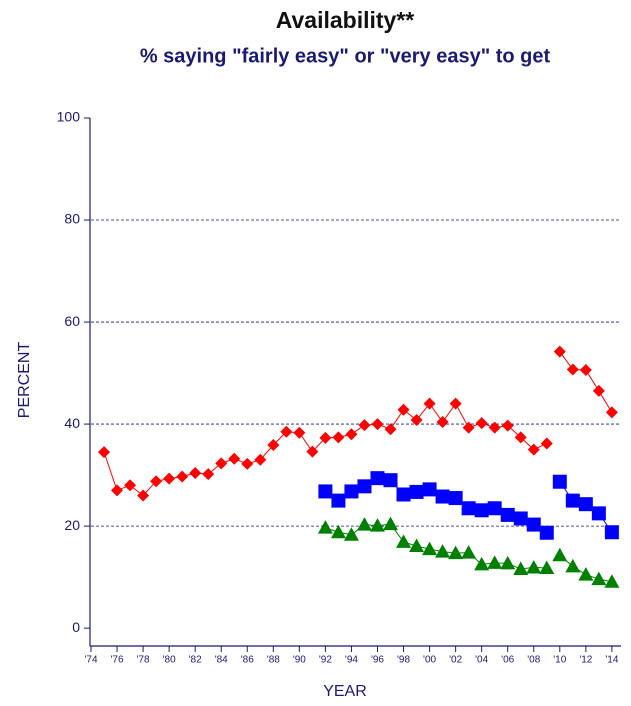 The width and height of the screenshot is (631, 706). I want to click on x-tick-label: '76, so click(117, 660).